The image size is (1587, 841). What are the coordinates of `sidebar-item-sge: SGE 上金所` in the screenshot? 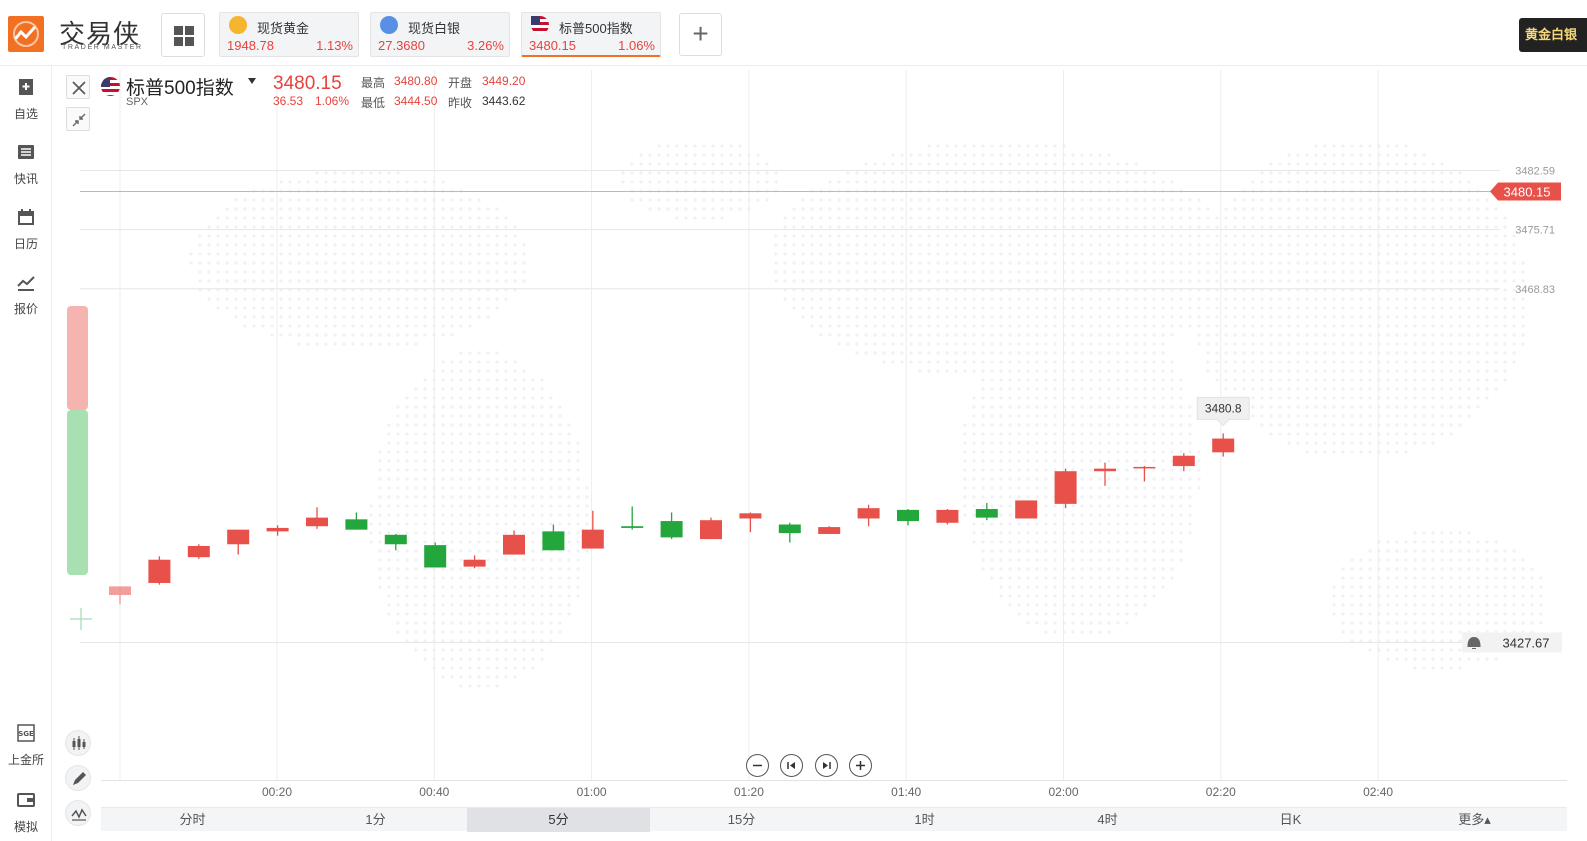 It's located at (26, 746).